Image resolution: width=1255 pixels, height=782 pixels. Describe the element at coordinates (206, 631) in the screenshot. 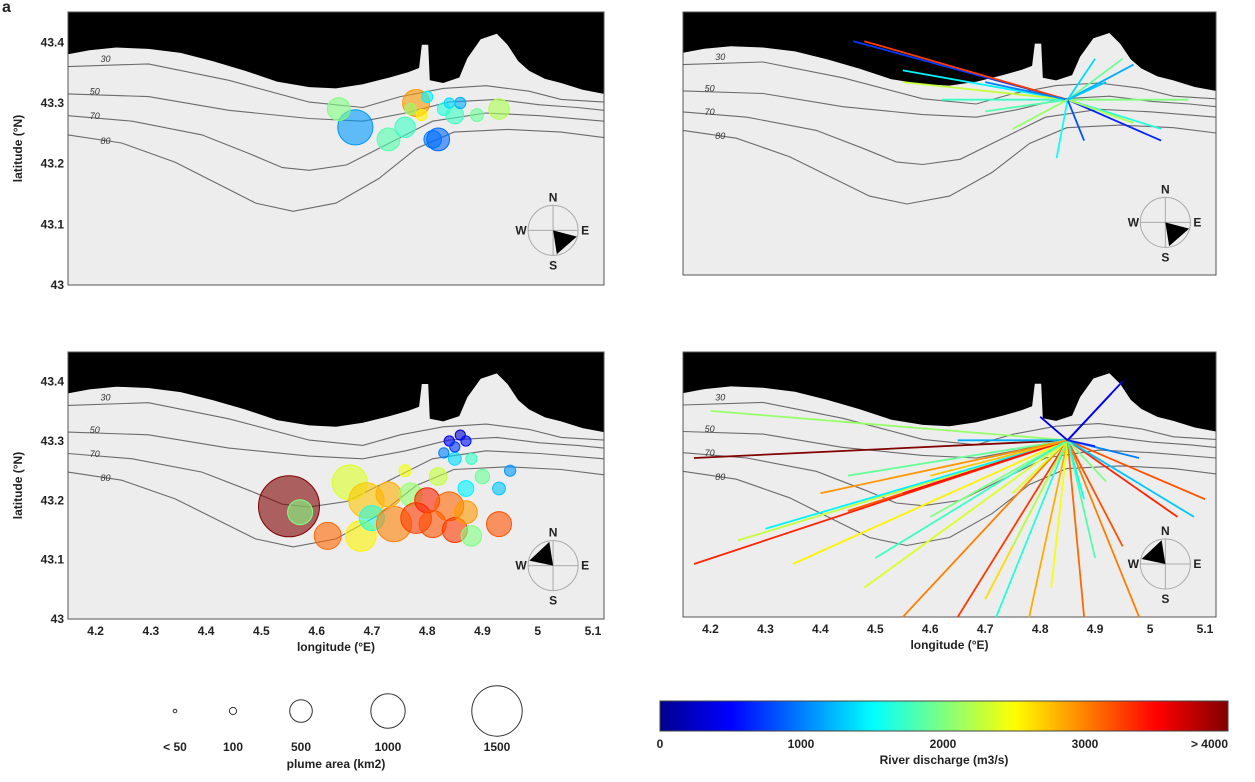

I see `lon-tick-label: 4.4` at that location.